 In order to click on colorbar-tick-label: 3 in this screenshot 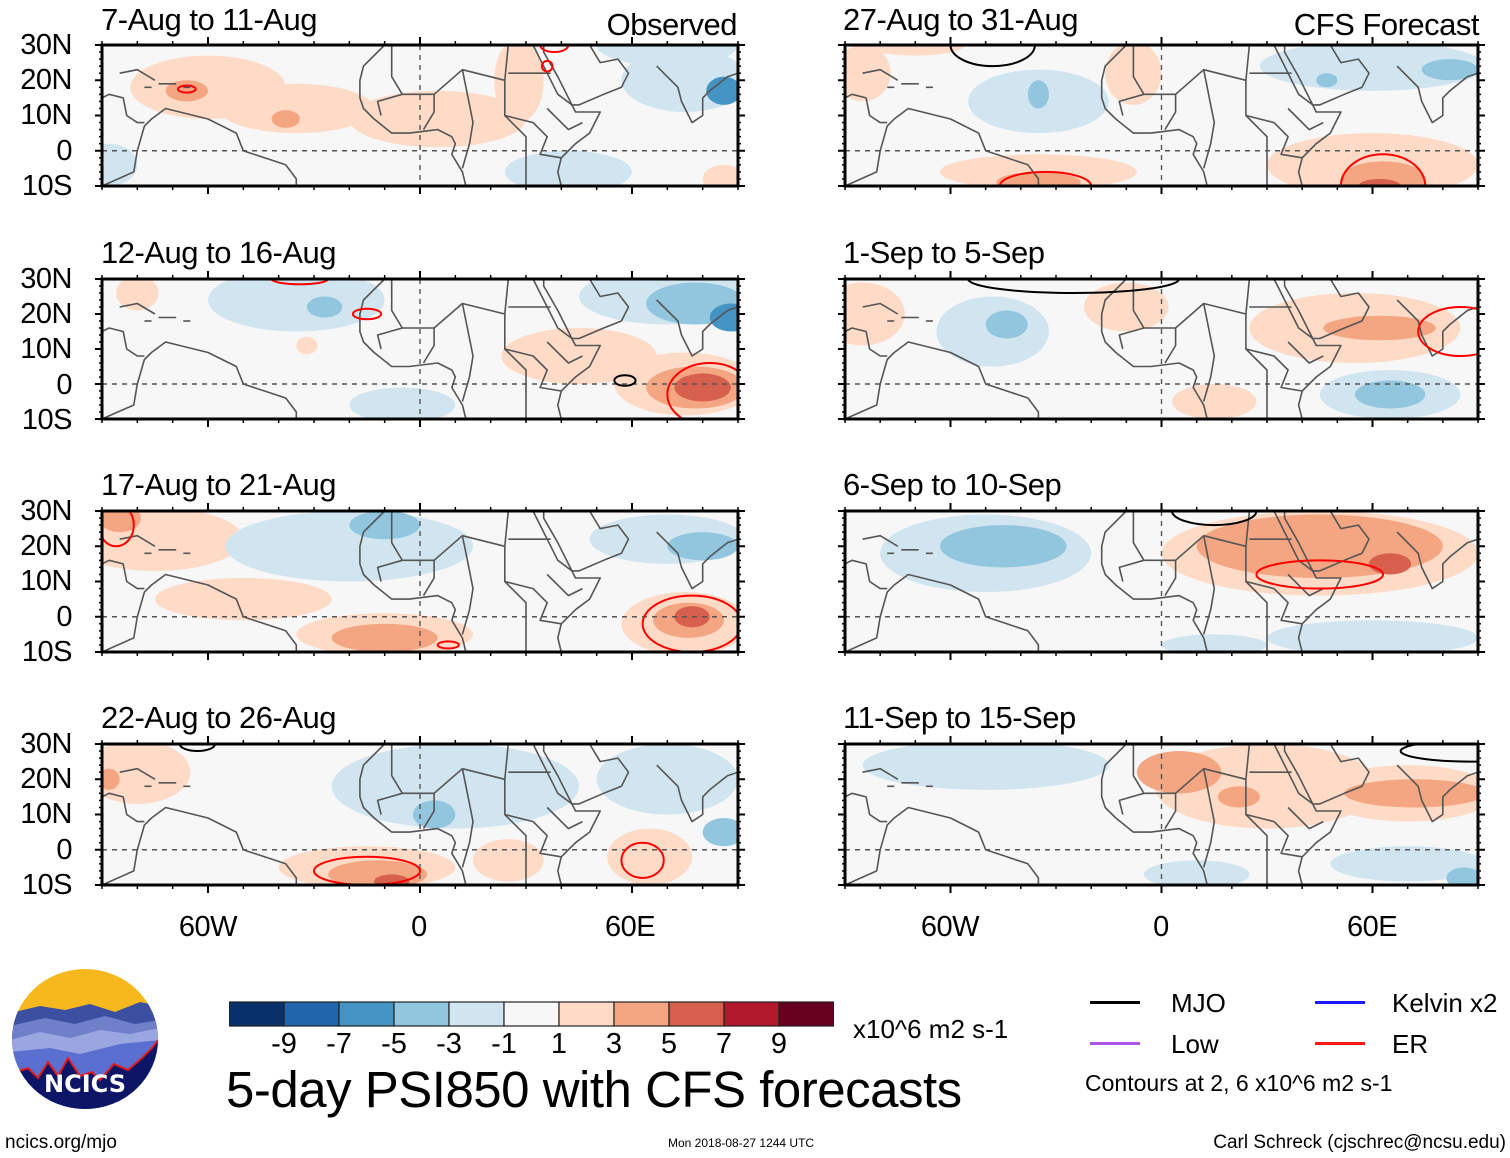, I will do `click(614, 1044)`.